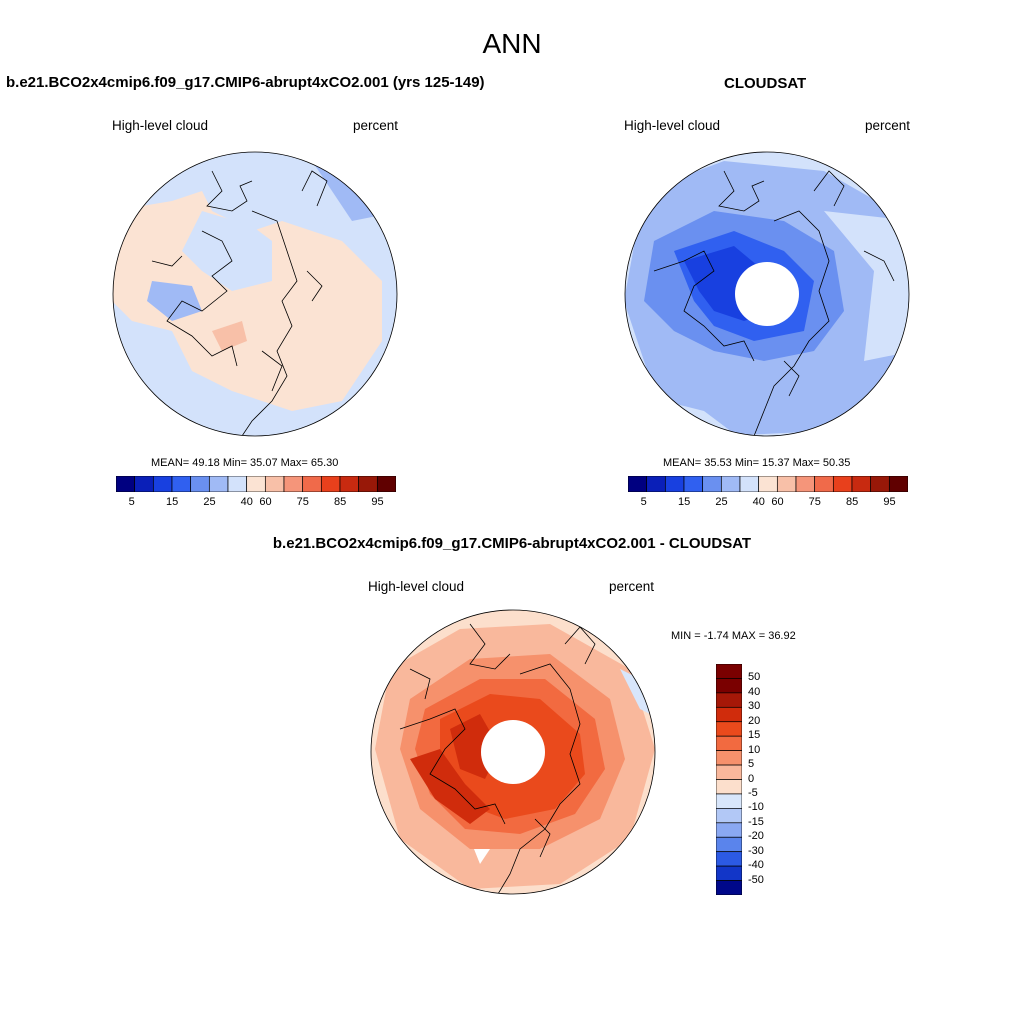 The height and width of the screenshot is (1024, 1024). I want to click on panel2-colorbar-tick: 75, so click(814, 502).